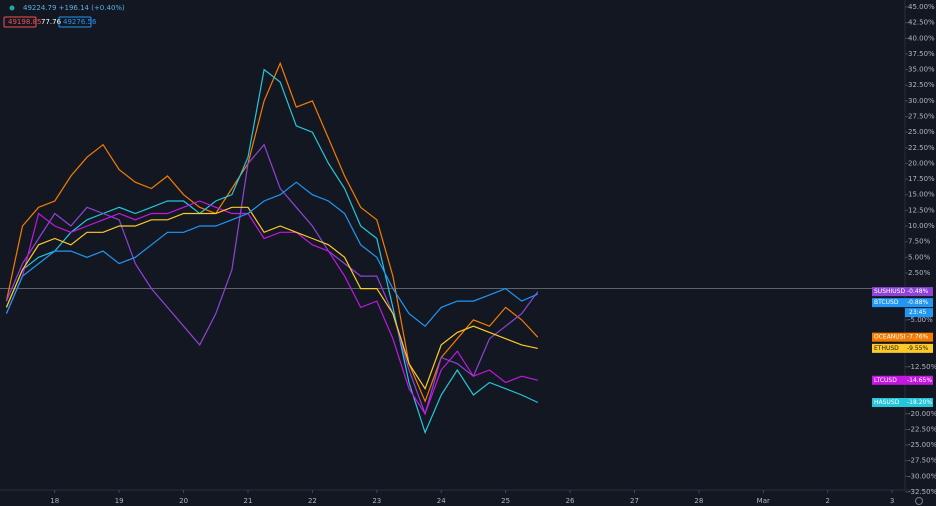  I want to click on value-label: -9.55%, so click(918, 348).